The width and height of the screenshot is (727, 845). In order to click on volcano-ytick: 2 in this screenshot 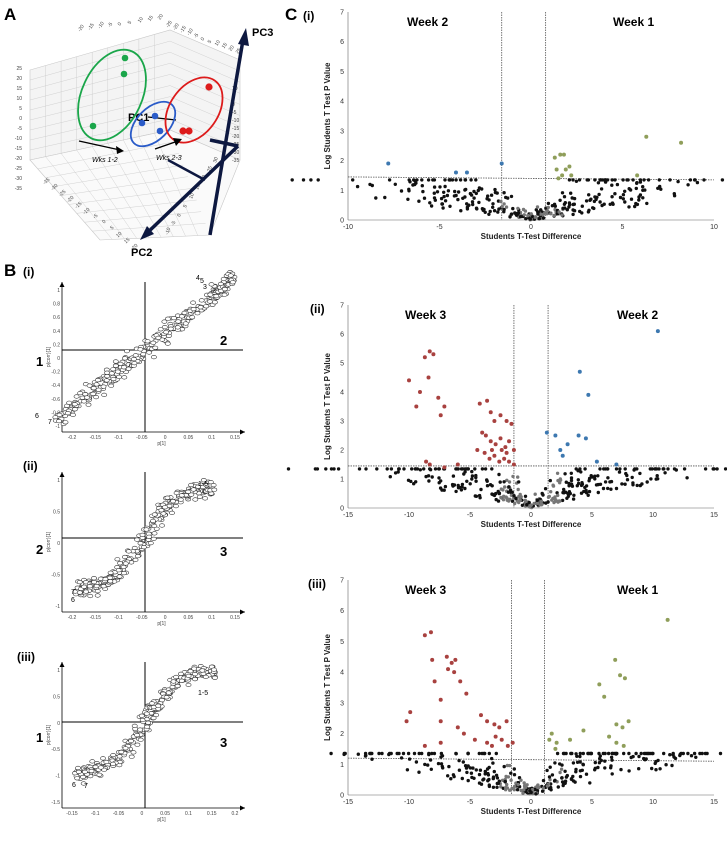, I will do `click(342, 734)`.